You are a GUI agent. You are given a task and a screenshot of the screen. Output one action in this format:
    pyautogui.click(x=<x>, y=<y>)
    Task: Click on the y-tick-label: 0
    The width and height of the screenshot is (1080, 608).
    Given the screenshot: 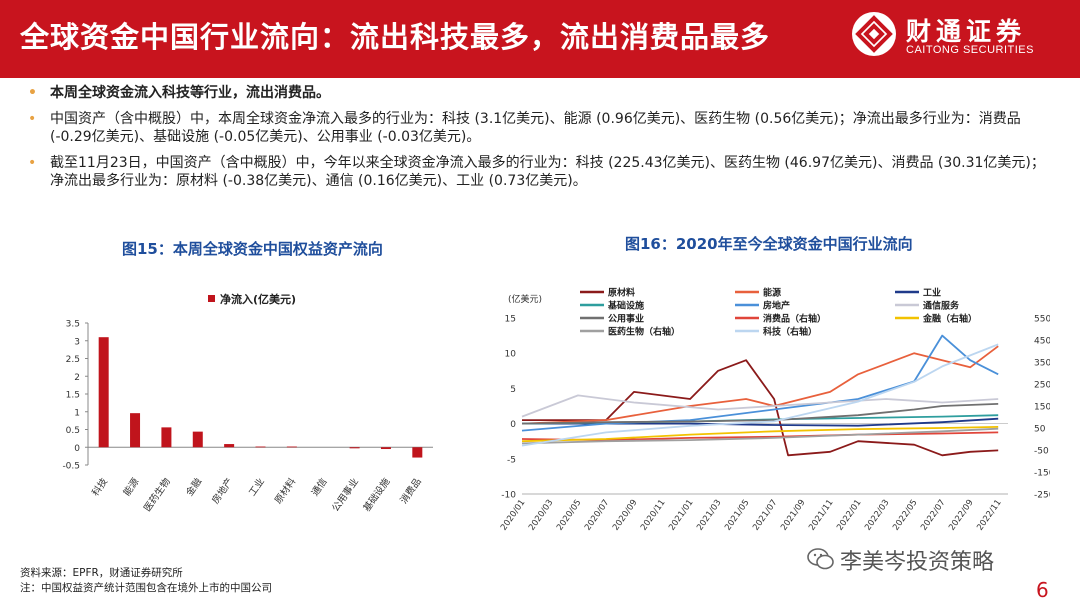 What is the action you would take?
    pyautogui.click(x=77, y=449)
    